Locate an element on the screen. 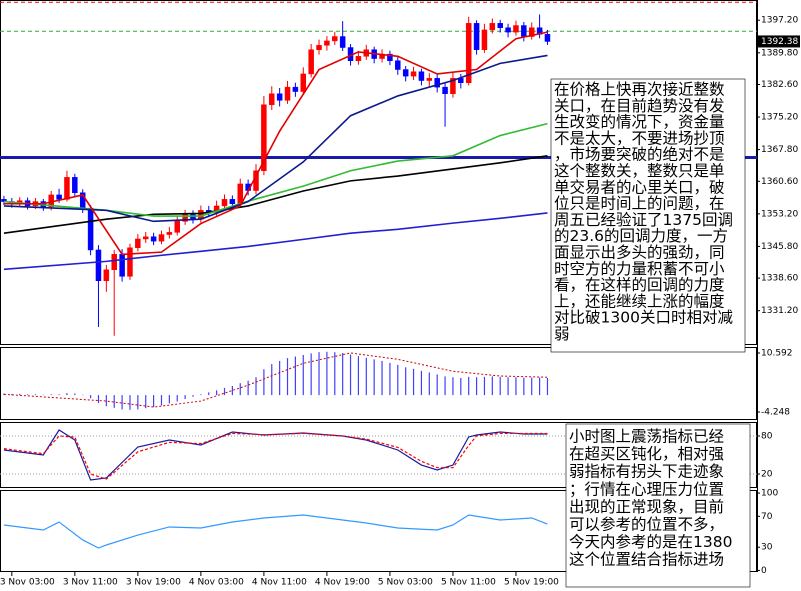 The height and width of the screenshot is (591, 801). annotation-line: 今天内参考的是在1380 is located at coordinates (650, 542).